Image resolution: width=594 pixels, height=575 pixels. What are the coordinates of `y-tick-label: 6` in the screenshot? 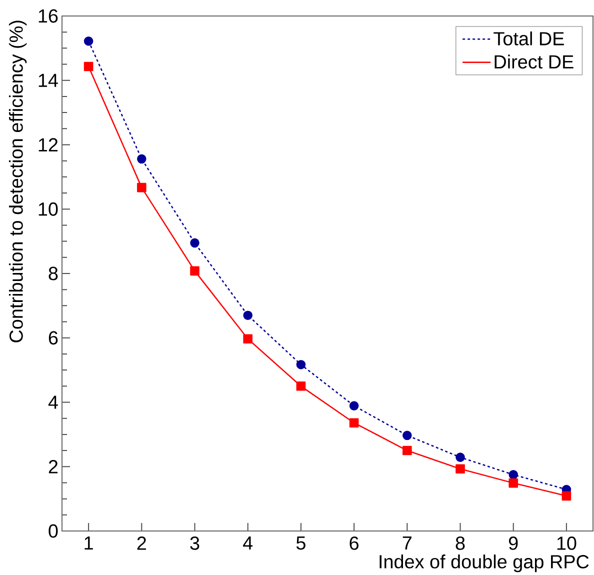 It's located at (53, 338).